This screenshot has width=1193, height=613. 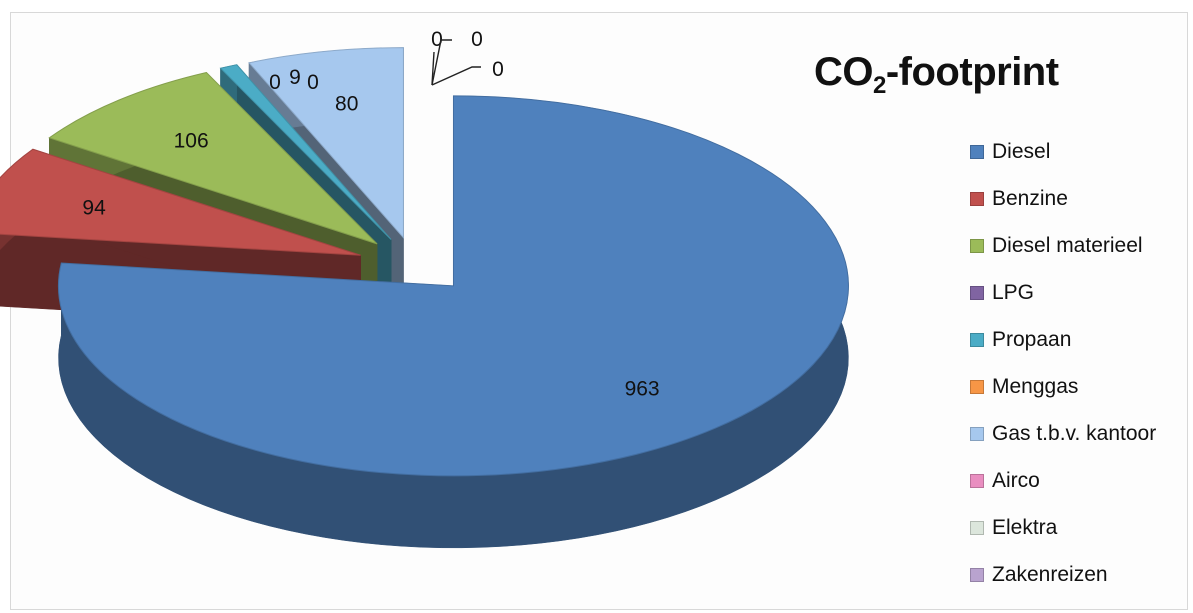 What do you see at coordinates (477, 39) in the screenshot?
I see `data-label-elektra: 0` at bounding box center [477, 39].